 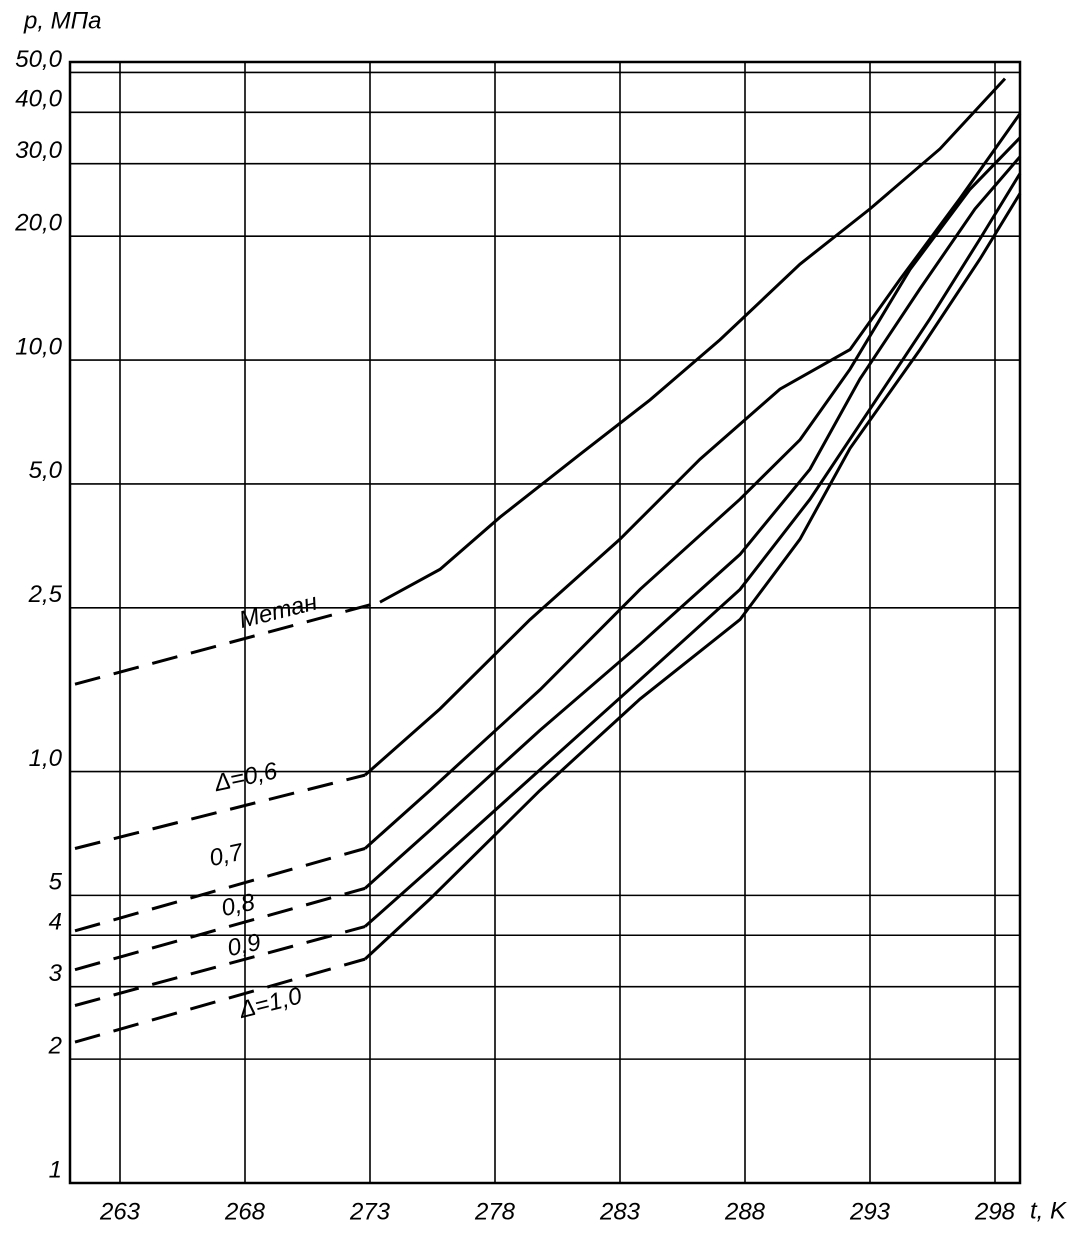 What do you see at coordinates (370, 1211) in the screenshot?
I see `x-tick-label: 273` at bounding box center [370, 1211].